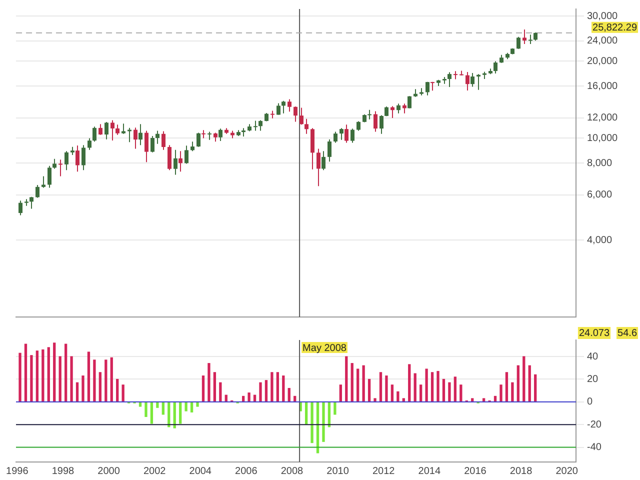  Describe the element at coordinates (429, 471) in the screenshot. I see `x-tick-label: 2014` at that location.